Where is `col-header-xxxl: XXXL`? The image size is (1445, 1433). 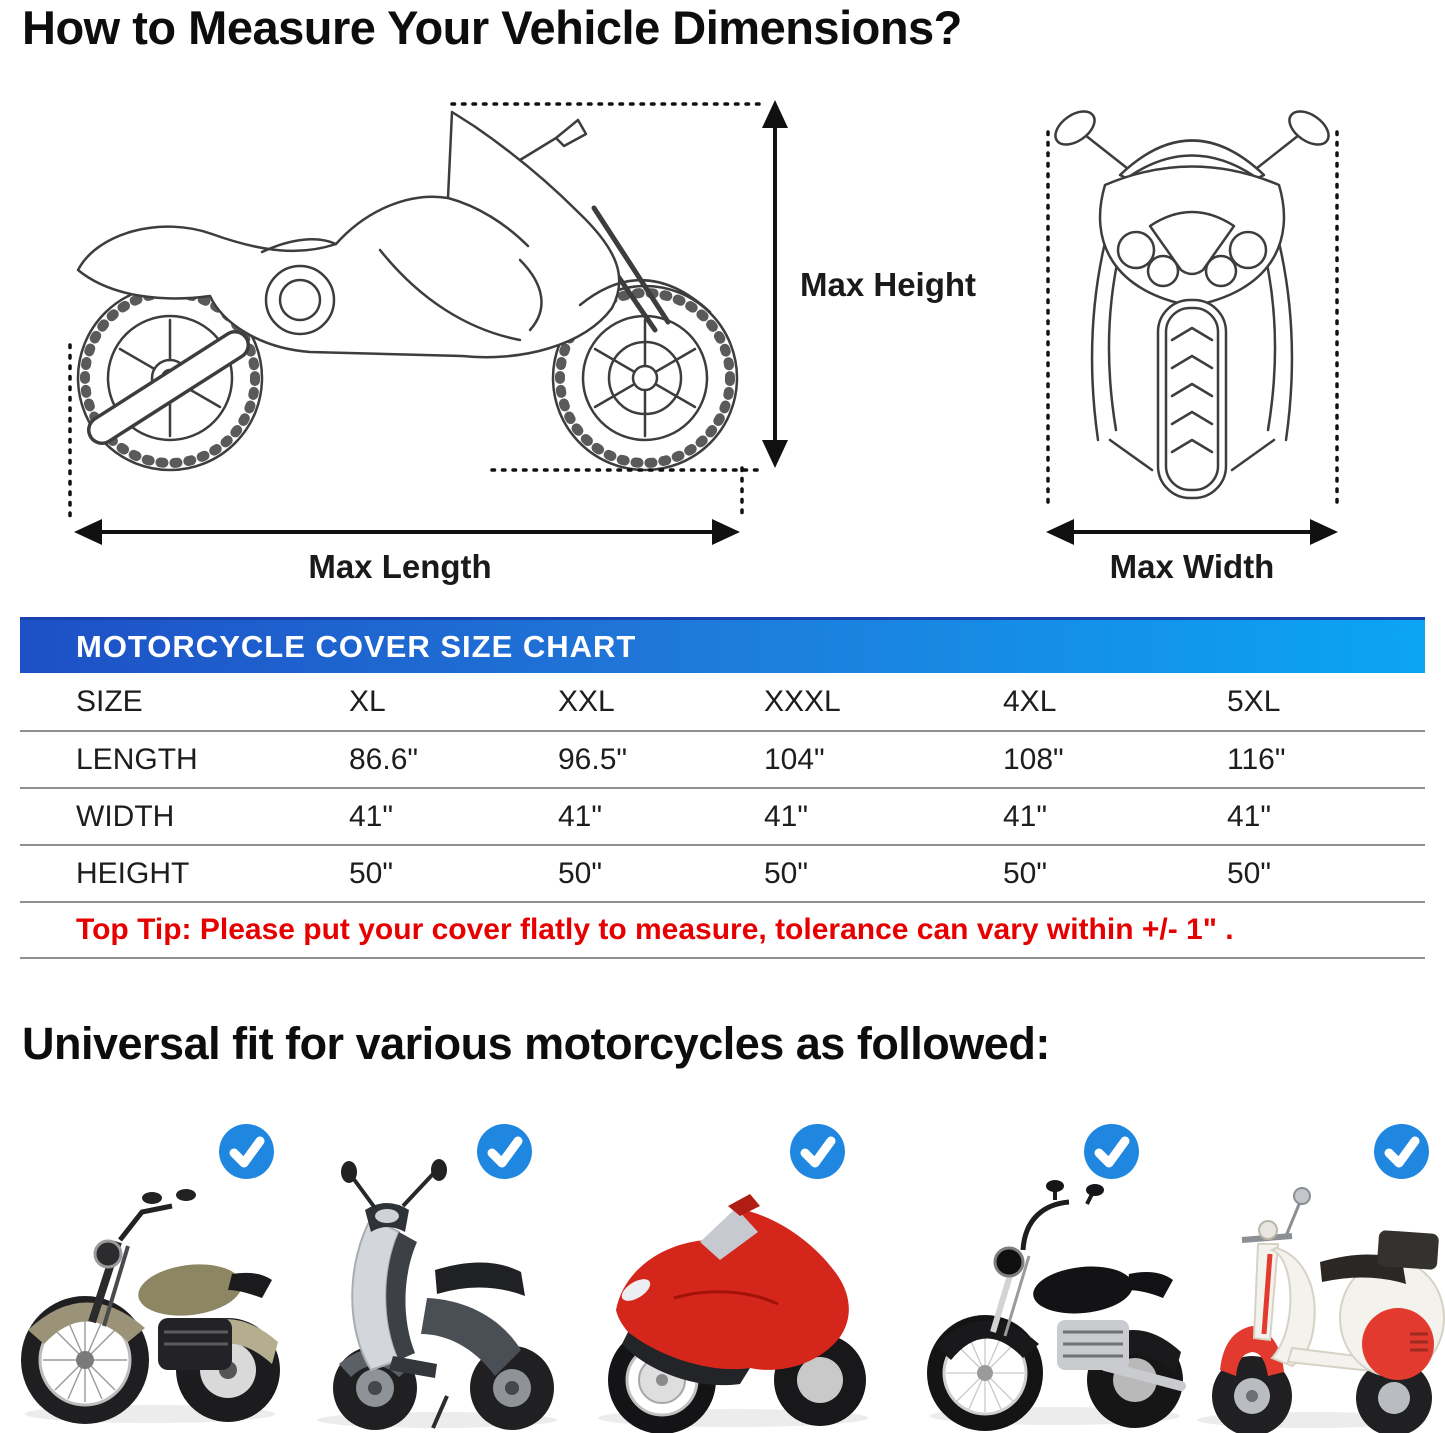
col-header-xxxl: XXXL is located at coordinates (802, 701).